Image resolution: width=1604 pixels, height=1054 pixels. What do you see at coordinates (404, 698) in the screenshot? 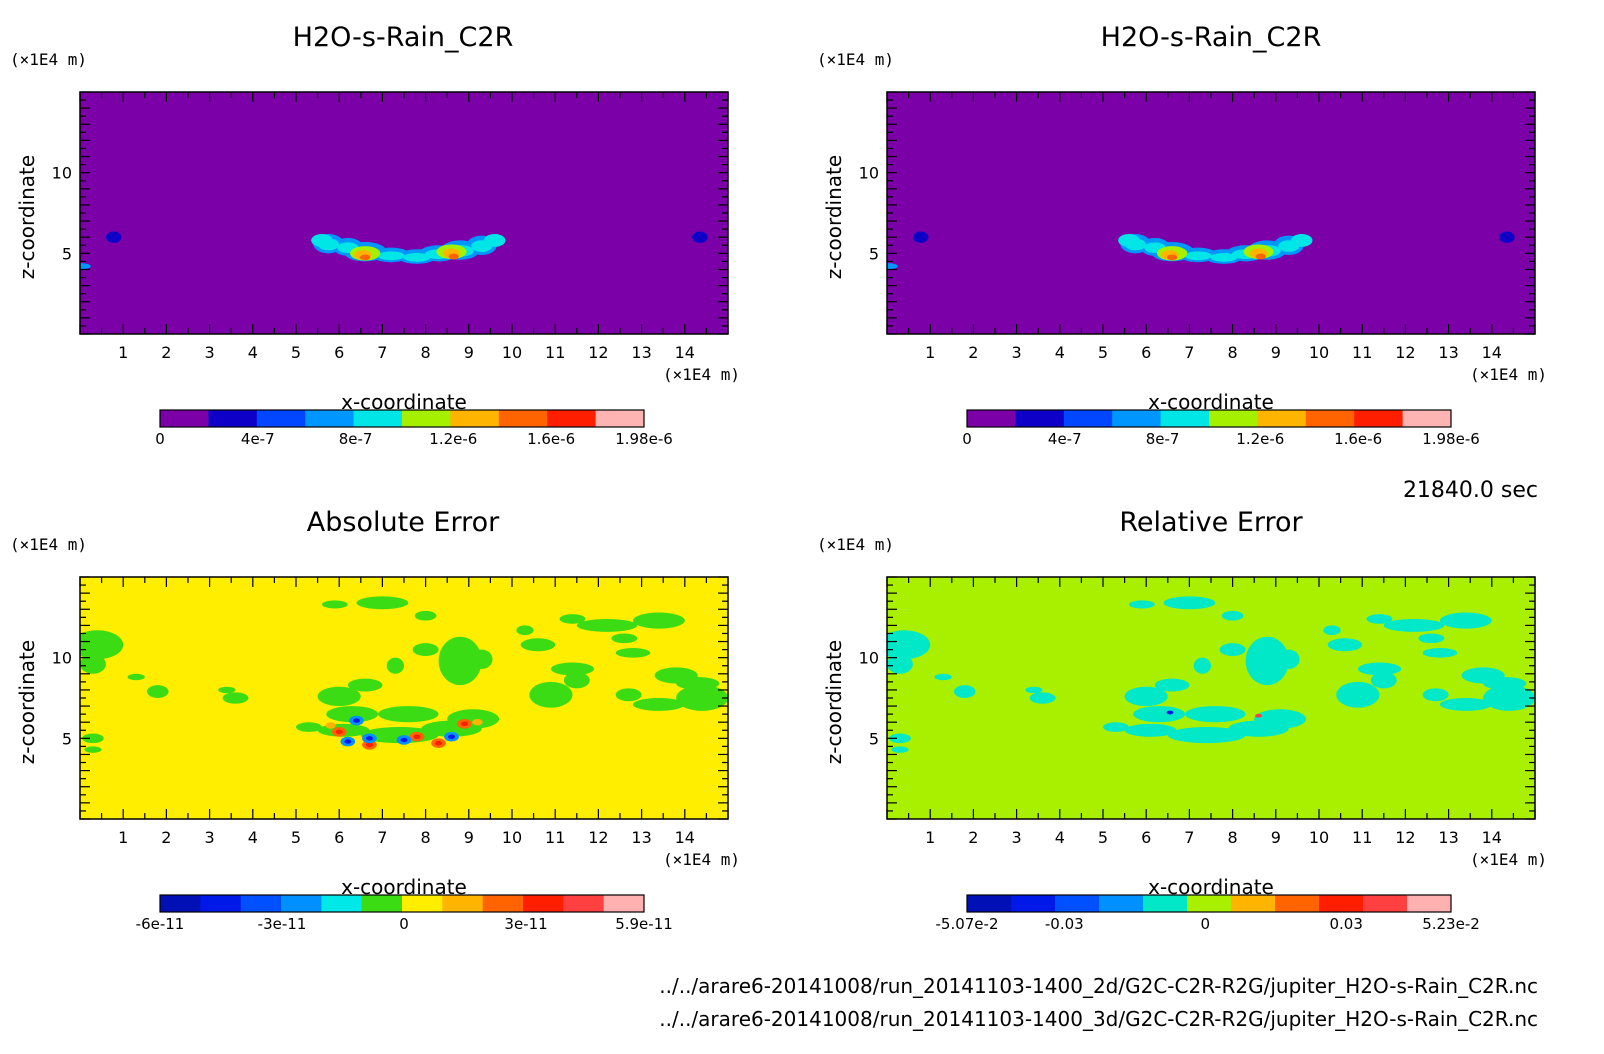
I see `axis-ticks` at bounding box center [404, 698].